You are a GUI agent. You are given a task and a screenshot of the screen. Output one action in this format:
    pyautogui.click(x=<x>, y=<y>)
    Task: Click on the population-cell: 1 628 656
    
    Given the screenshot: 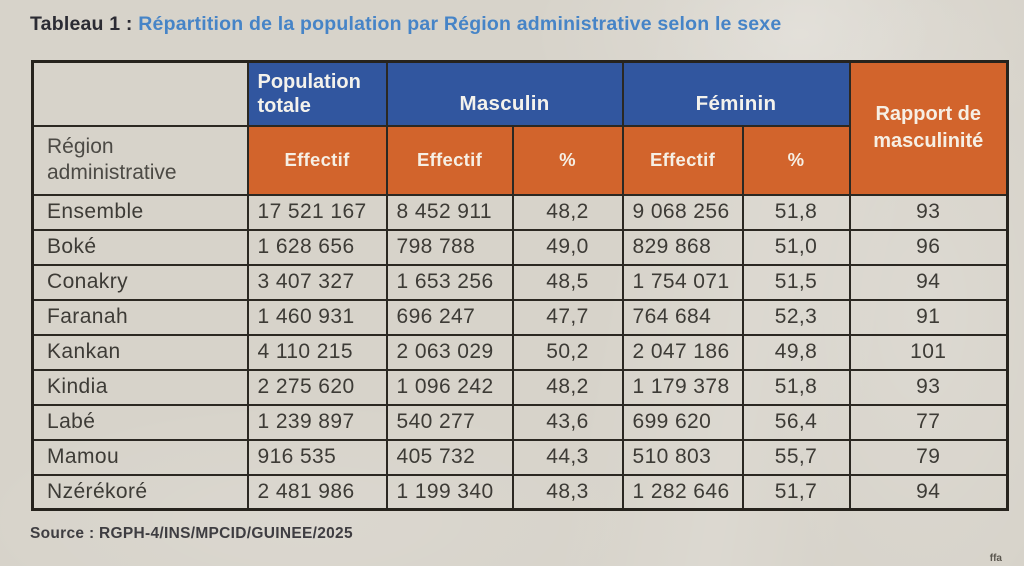 What is the action you would take?
    pyautogui.click(x=317, y=247)
    